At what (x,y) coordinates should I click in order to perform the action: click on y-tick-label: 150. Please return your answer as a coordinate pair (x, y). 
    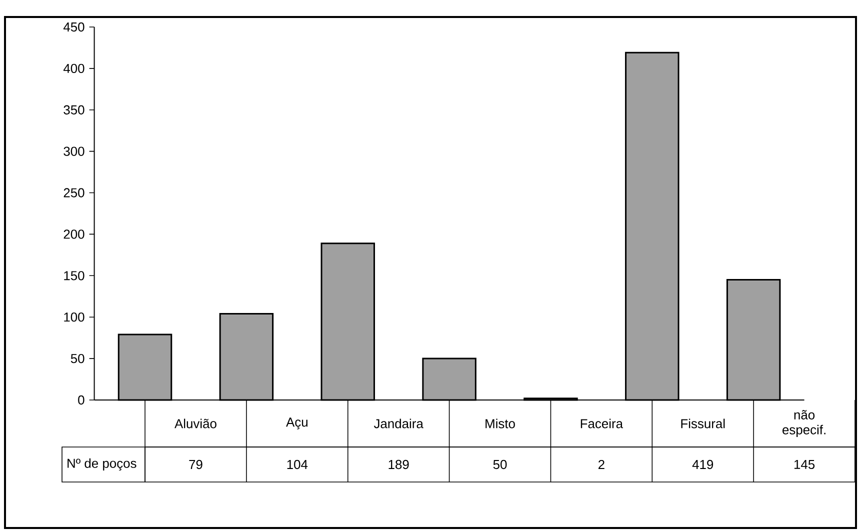
    Looking at the image, I should click on (74, 275).